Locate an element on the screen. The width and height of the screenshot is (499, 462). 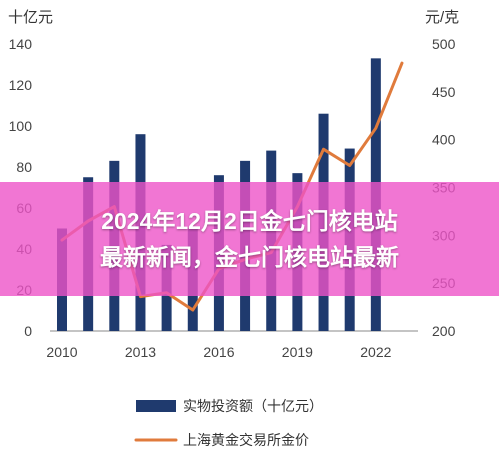
left-tick-label: 140 is located at coordinates (21, 44).